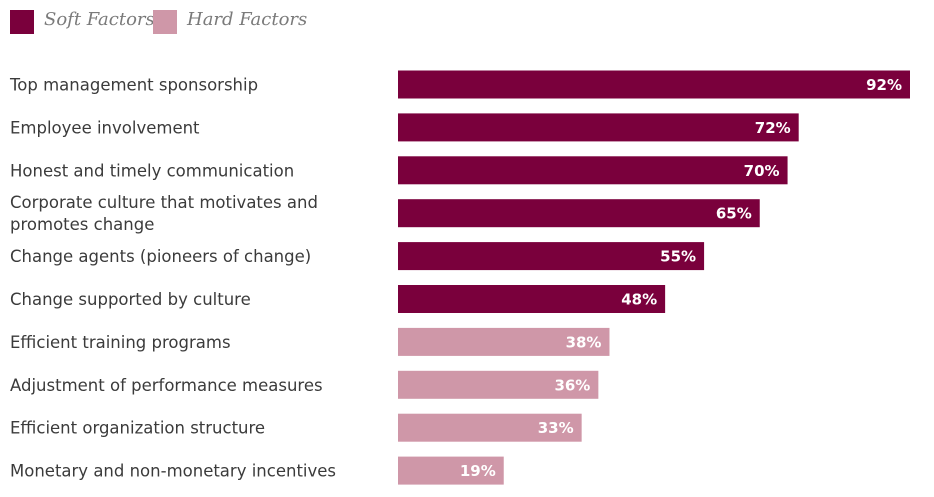 This screenshot has height=497, width=934. Describe the element at coordinates (579, 213) in the screenshot. I see `bar-corporate-culture-that-motivates-and-promotes-change` at that location.